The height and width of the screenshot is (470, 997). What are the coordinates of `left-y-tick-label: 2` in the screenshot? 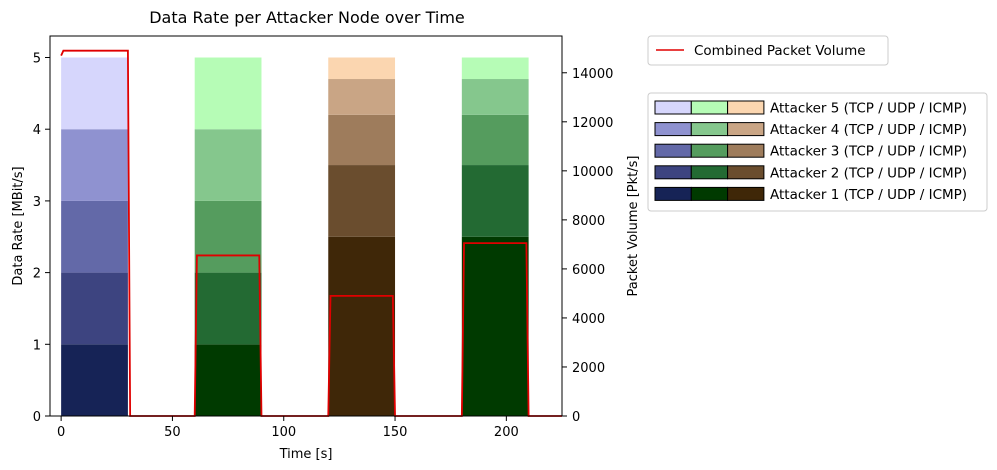 It's located at (37, 274).